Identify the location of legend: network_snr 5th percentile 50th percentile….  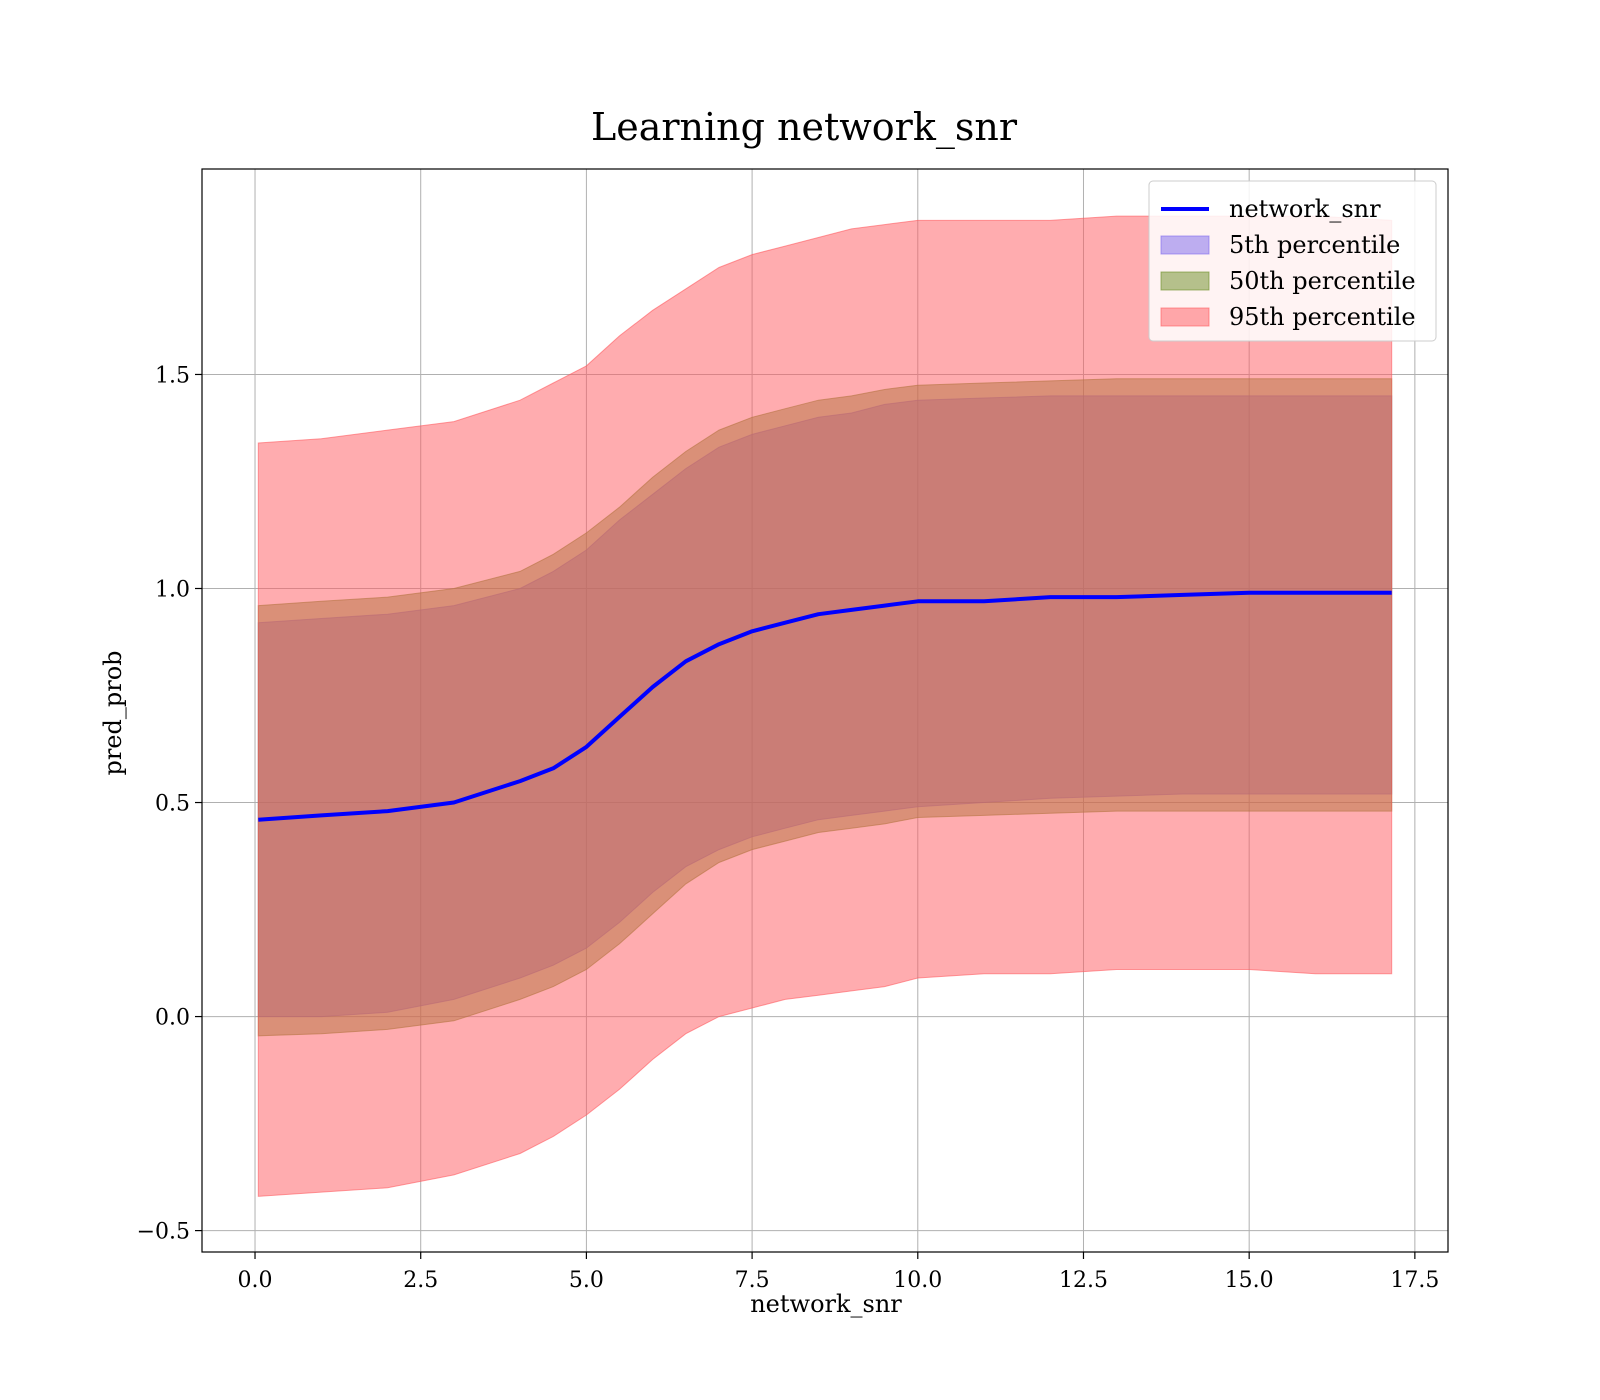
(1292, 261).